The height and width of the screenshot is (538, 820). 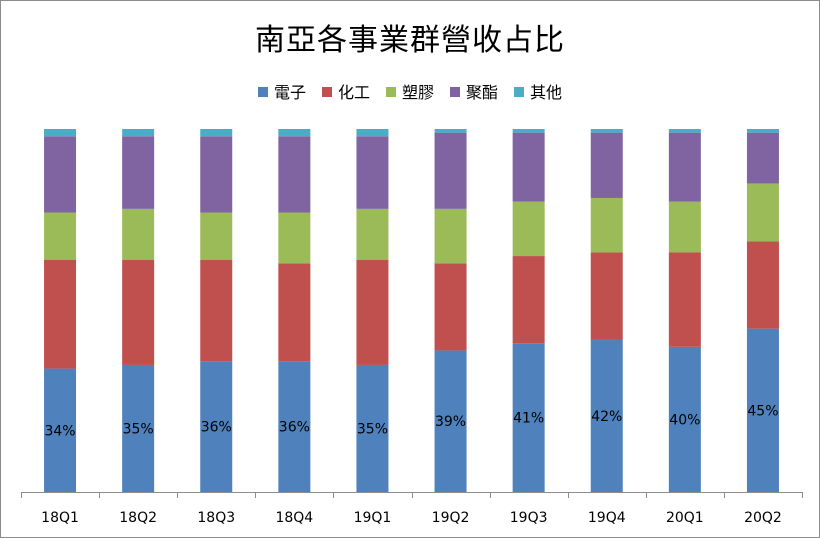 I want to click on x-tick-label: 20Q1, so click(x=685, y=518).